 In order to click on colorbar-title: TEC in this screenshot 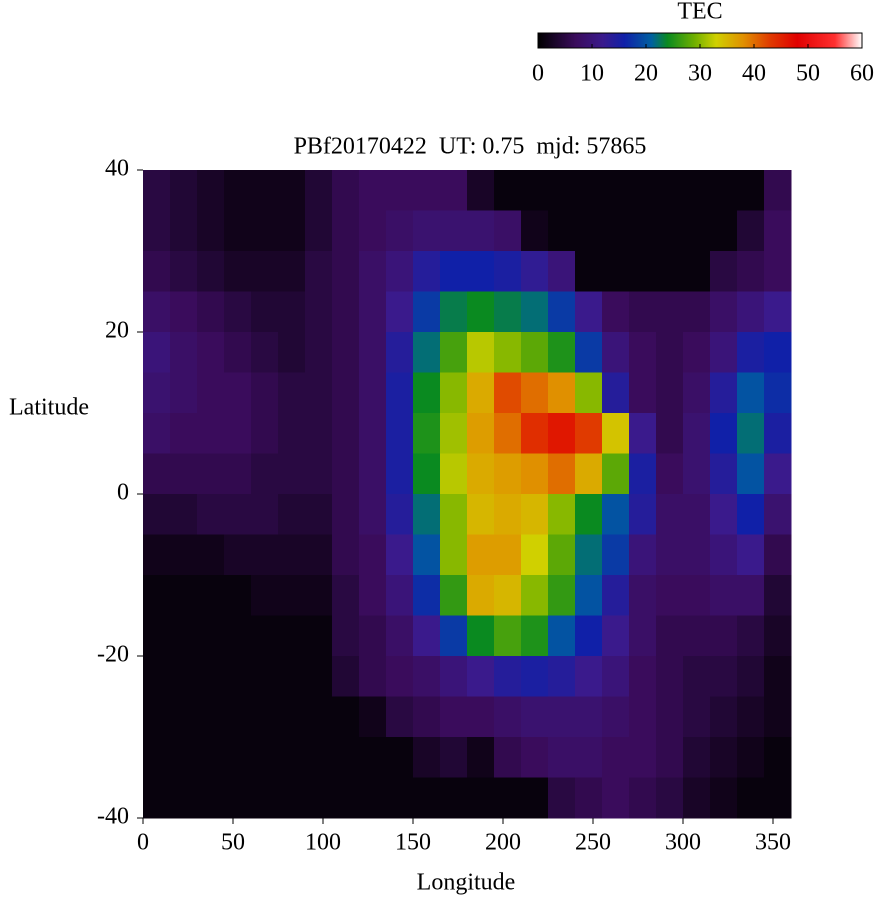, I will do `click(699, 12)`.